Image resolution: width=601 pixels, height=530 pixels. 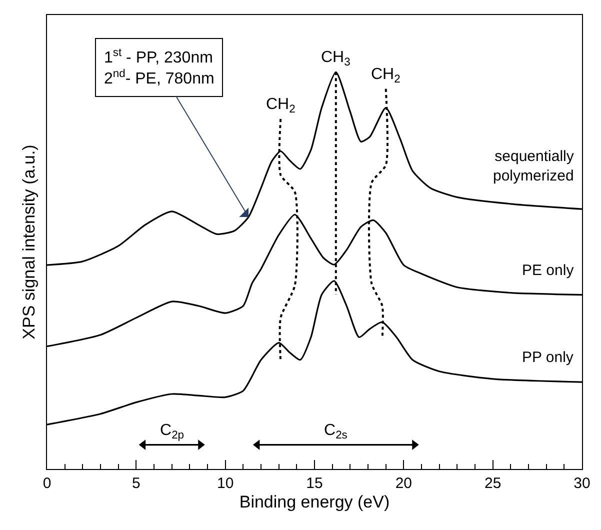 I want to click on series-label: PE only, so click(x=548, y=270).